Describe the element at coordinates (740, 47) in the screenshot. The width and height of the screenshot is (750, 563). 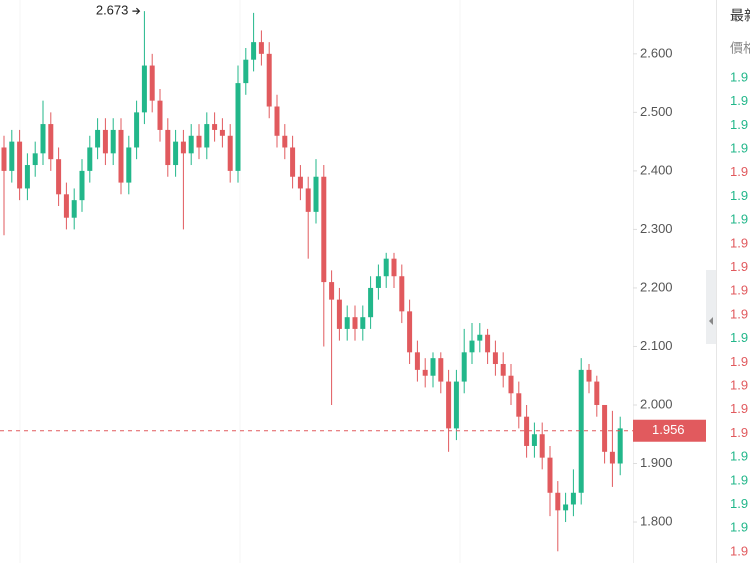
I see `panel-column: 價格` at that location.